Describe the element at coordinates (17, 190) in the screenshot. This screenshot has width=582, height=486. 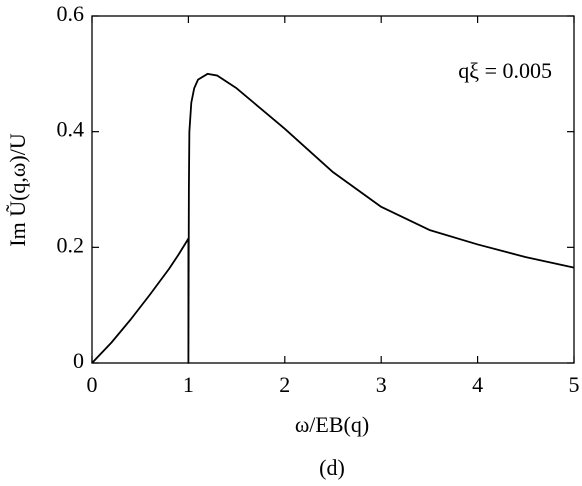
I see `y-axis-label: Im Ũ(q,ω)/U` at that location.